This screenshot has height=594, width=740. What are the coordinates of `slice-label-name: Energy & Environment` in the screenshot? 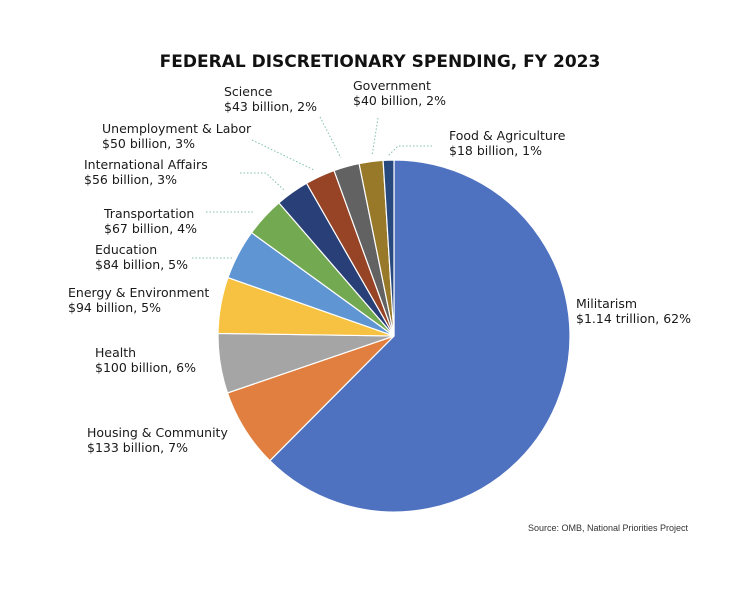 It's located at (138, 292).